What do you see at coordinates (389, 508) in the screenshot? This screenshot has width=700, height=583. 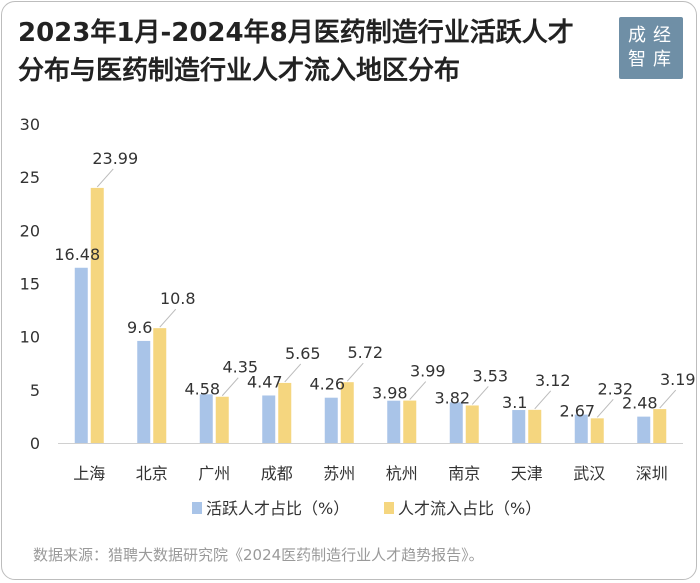 I see `legend-swatch-inflow` at bounding box center [389, 508].